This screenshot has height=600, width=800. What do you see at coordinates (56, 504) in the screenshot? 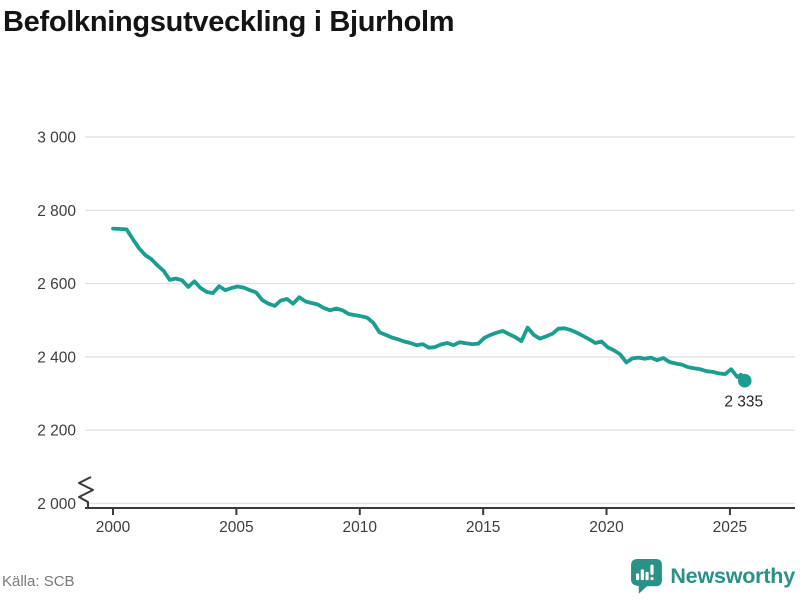
I see `y-axis-tick-label: 2 000` at bounding box center [56, 504].